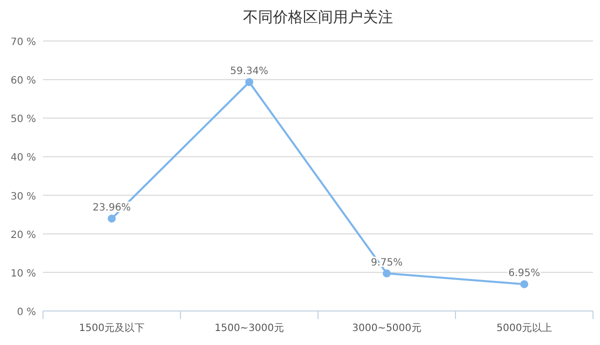 This screenshot has height=345, width=600. I want to click on y-tick-label: 60 %, so click(23, 81).